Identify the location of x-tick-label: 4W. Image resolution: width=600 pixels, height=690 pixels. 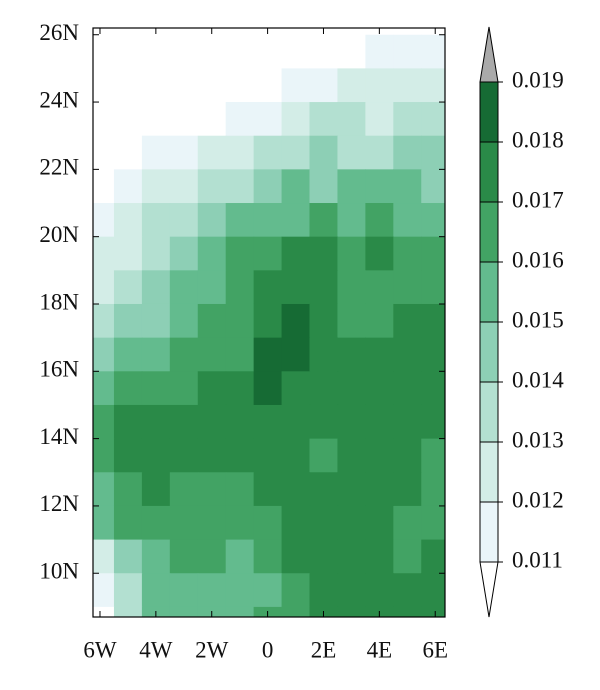
(156, 649).